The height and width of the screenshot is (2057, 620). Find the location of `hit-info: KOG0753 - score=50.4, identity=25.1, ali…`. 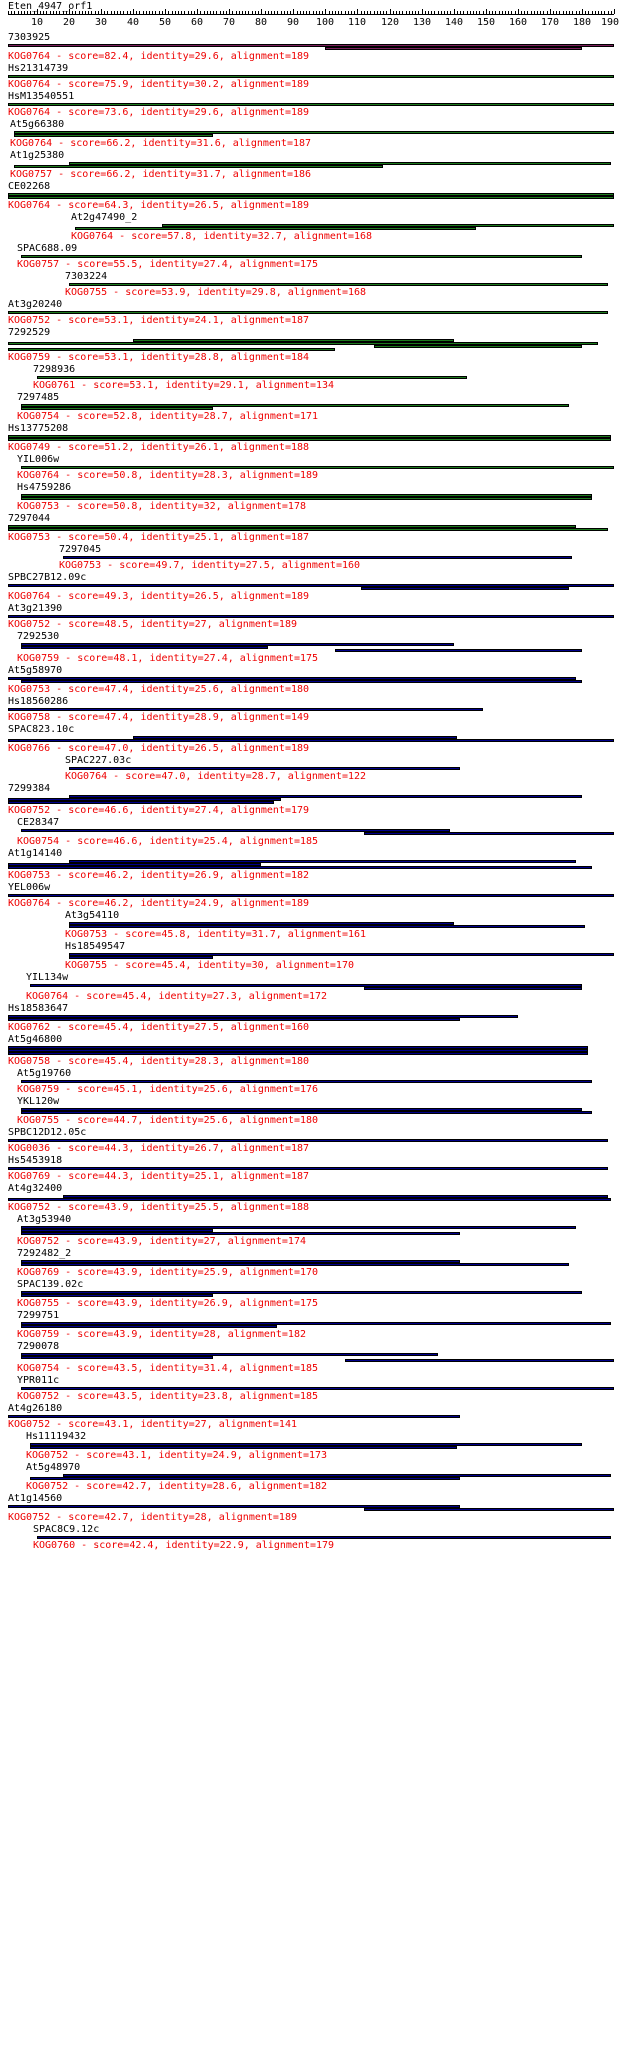

hit-info: KOG0753 - score=50.4, identity=25.1, ali… is located at coordinates (159, 537).